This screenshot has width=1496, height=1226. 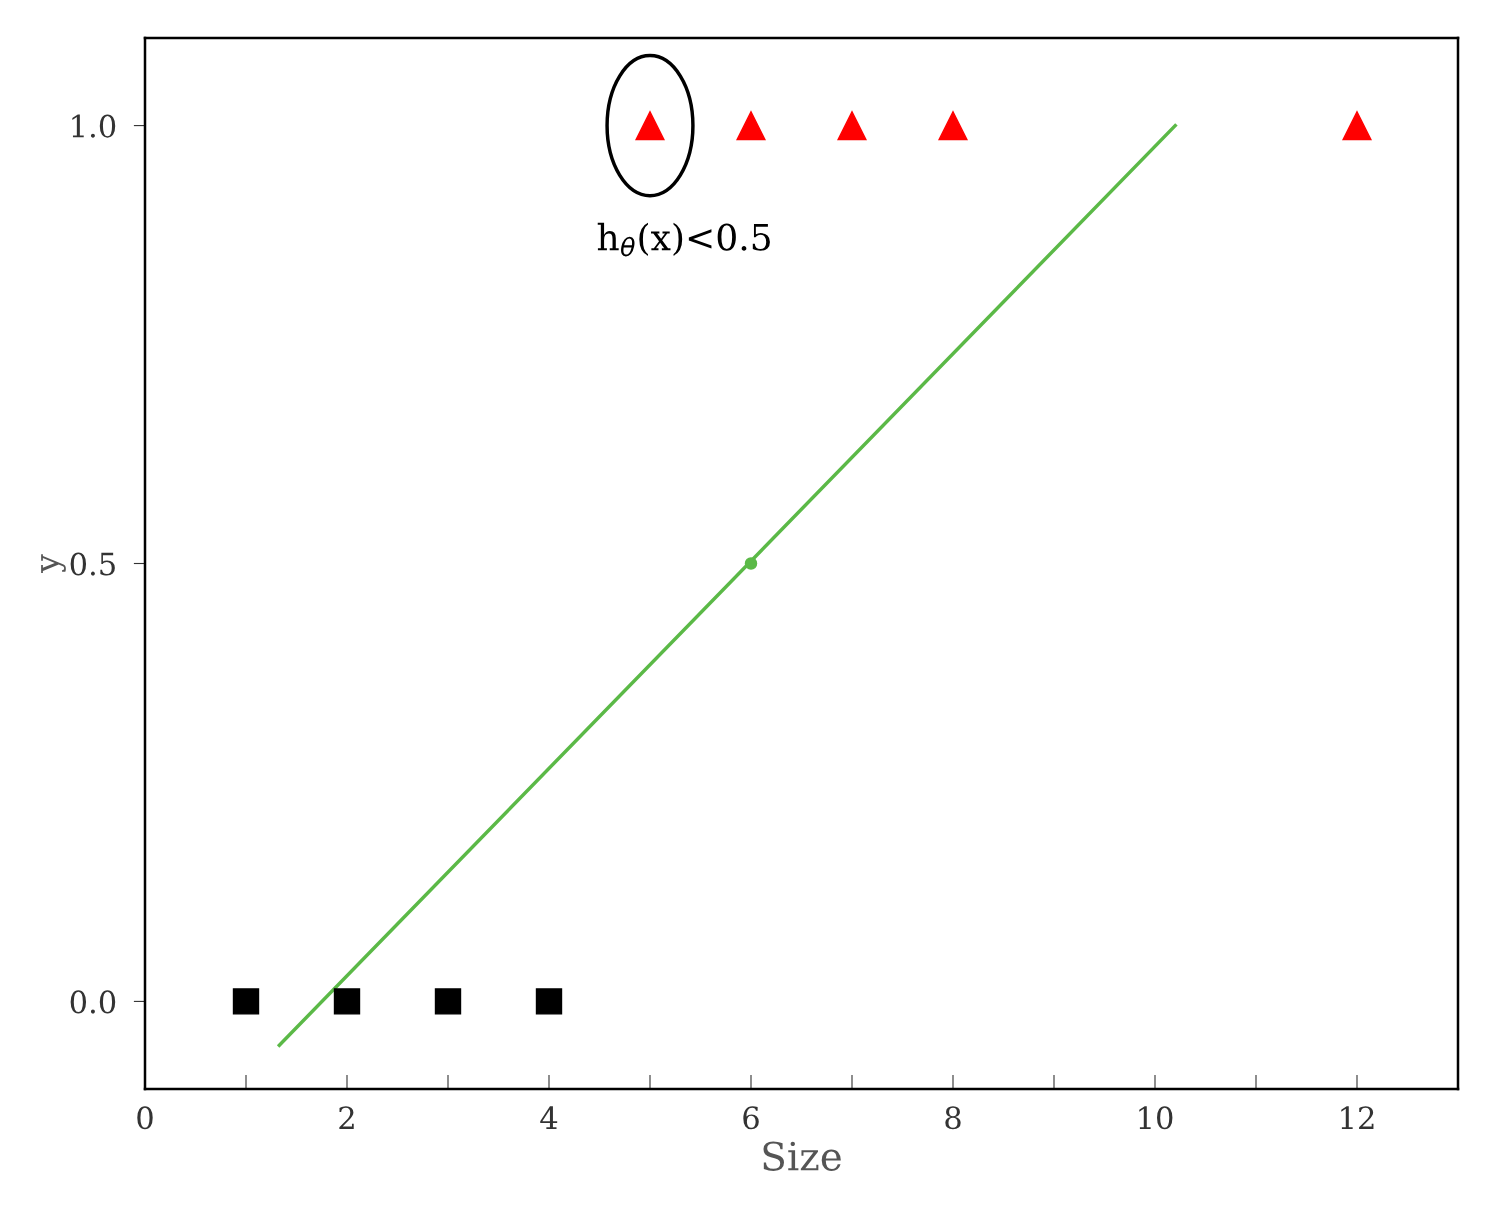 I want to click on x-tick-label: 8, so click(x=953, y=1118).